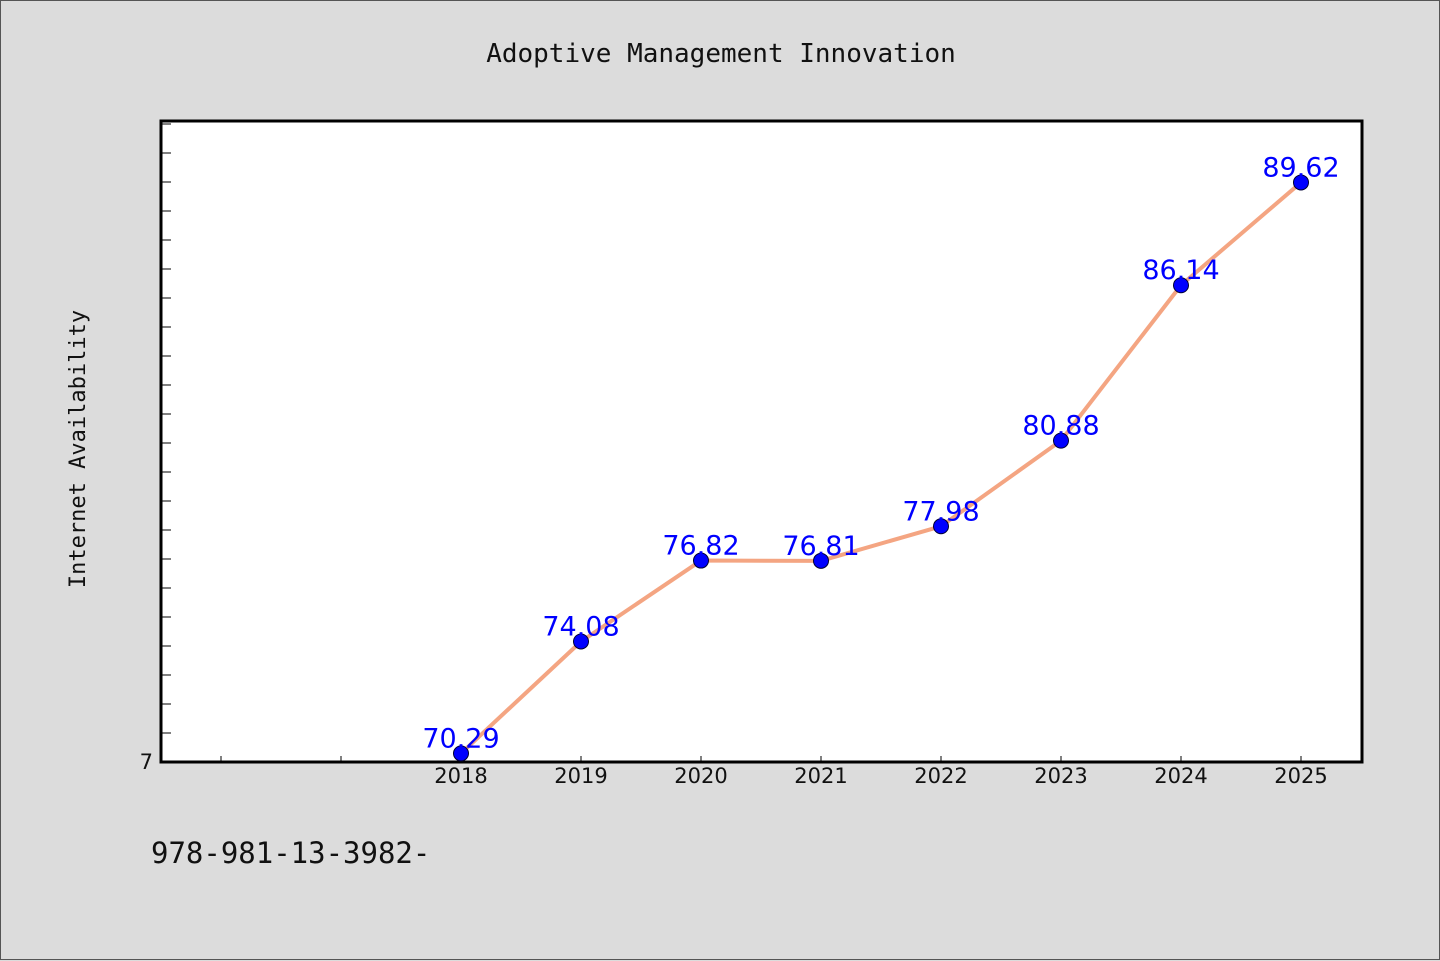 The width and height of the screenshot is (1440, 961). What do you see at coordinates (1060, 426) in the screenshot?
I see `data-label: 80.88` at bounding box center [1060, 426].